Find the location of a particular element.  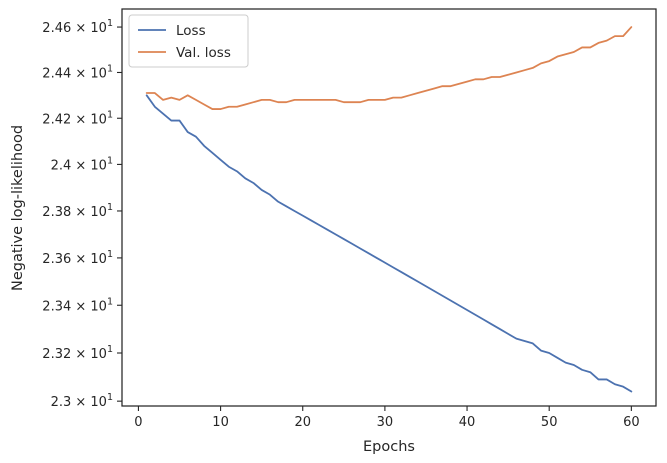

x-axis: 0 10 20 30 40 50 60 is located at coordinates (387, 418).